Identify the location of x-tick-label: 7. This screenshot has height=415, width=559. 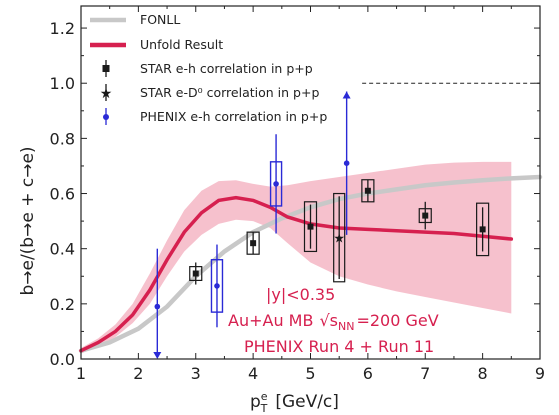
(425, 373).